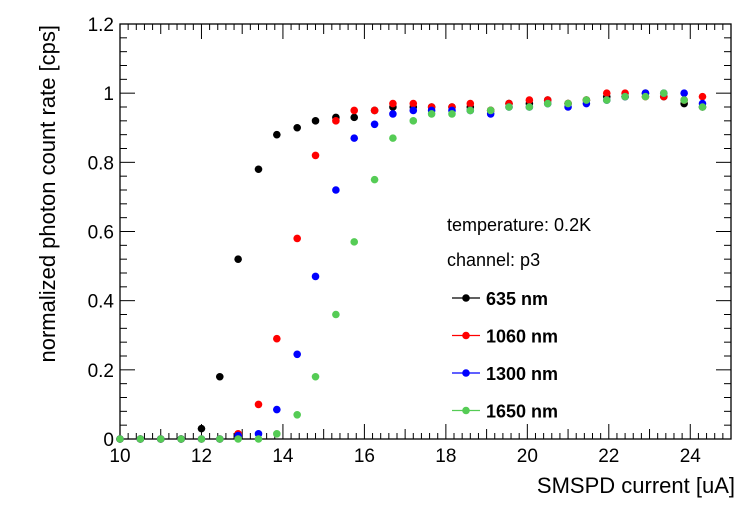  I want to click on legend-label: 1300 nm, so click(522, 374).